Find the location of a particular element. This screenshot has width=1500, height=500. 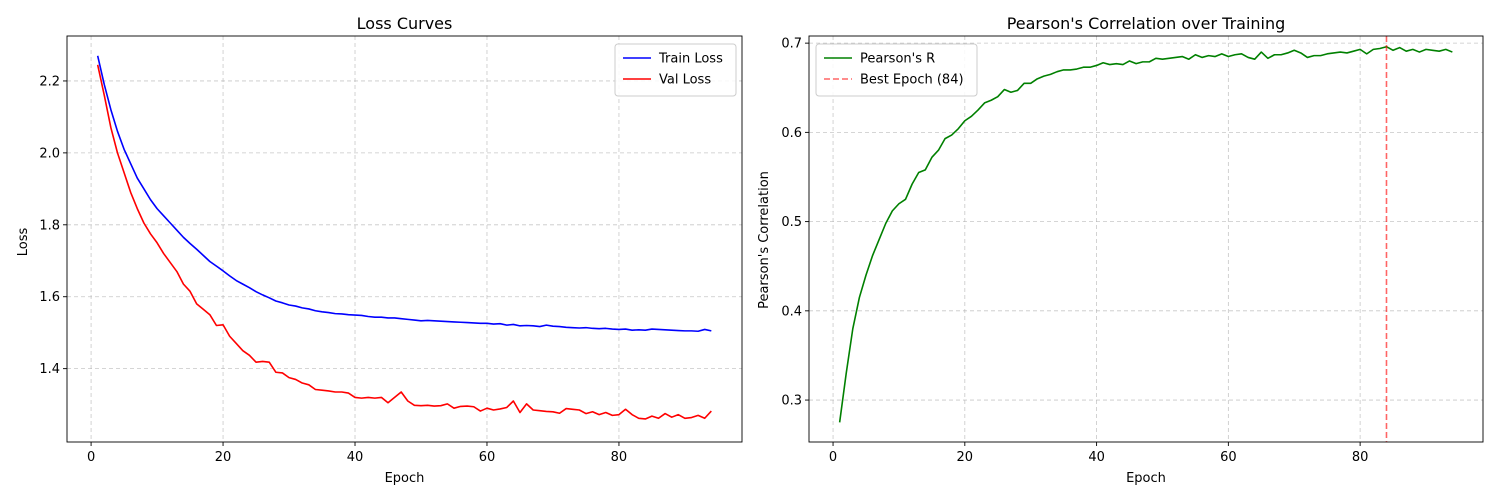

y-tick-label: 1.4 is located at coordinates (49, 369).